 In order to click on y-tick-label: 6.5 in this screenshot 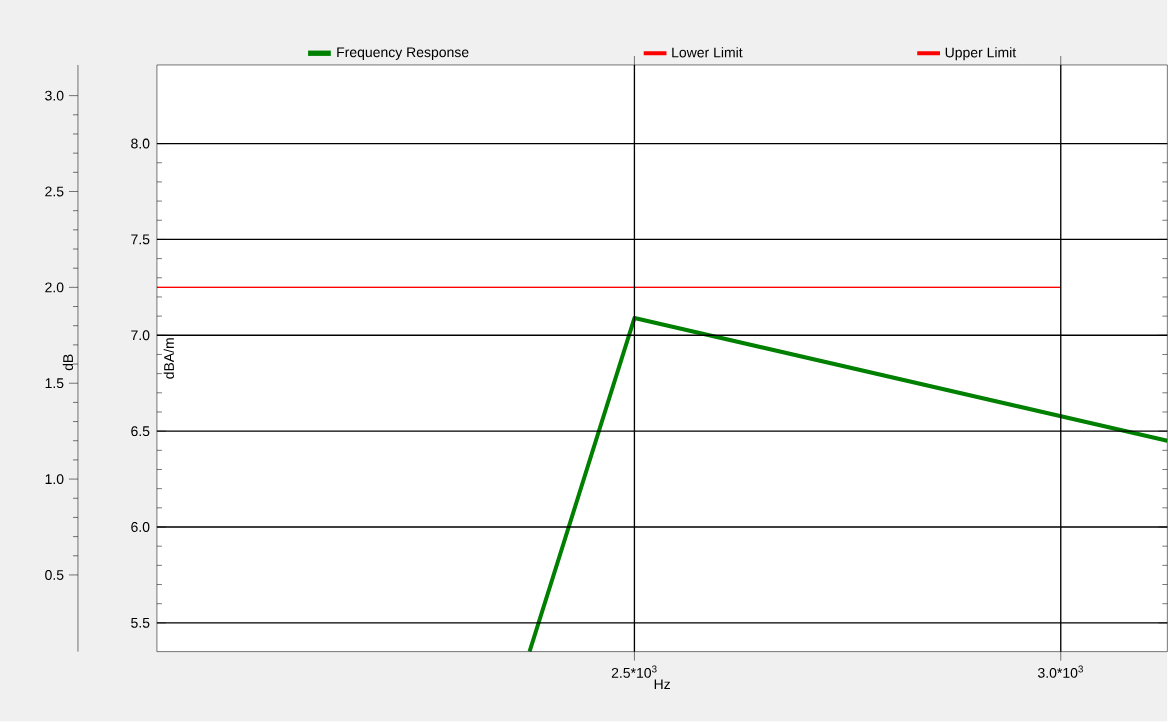, I will do `click(140, 431)`.